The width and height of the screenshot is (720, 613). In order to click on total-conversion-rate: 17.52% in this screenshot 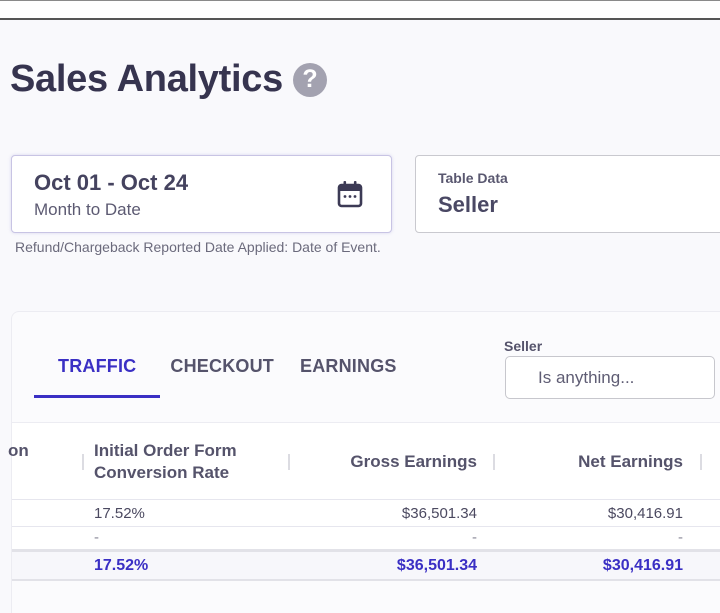, I will do `click(121, 565)`.